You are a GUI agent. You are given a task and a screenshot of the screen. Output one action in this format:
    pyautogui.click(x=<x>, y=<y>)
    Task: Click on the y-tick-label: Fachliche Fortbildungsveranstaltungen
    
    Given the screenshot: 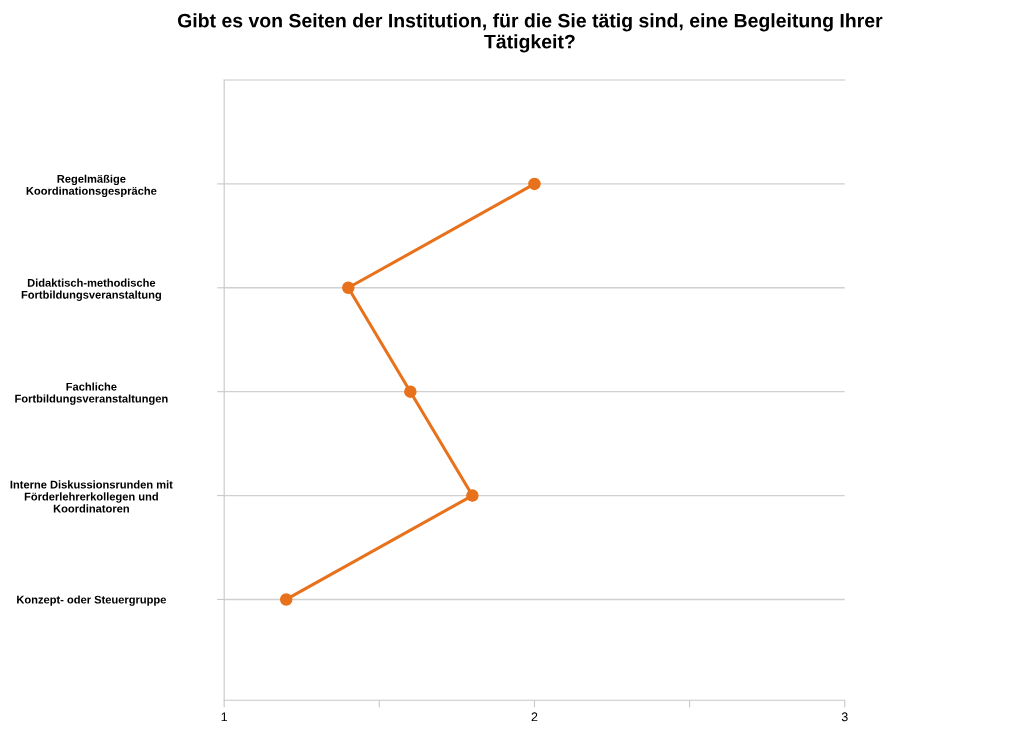 What is the action you would take?
    pyautogui.click(x=91, y=393)
    